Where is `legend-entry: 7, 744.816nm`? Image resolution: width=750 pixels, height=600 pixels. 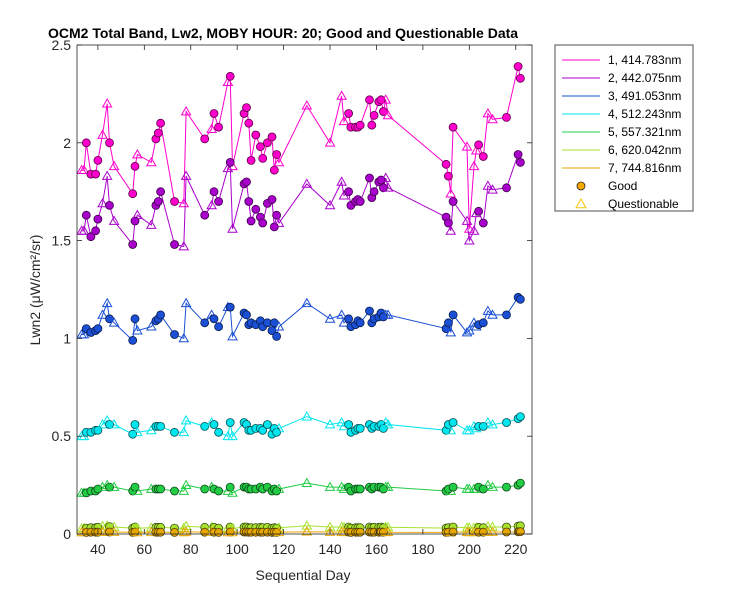 legend-entry: 7, 744.816nm is located at coordinates (621, 168).